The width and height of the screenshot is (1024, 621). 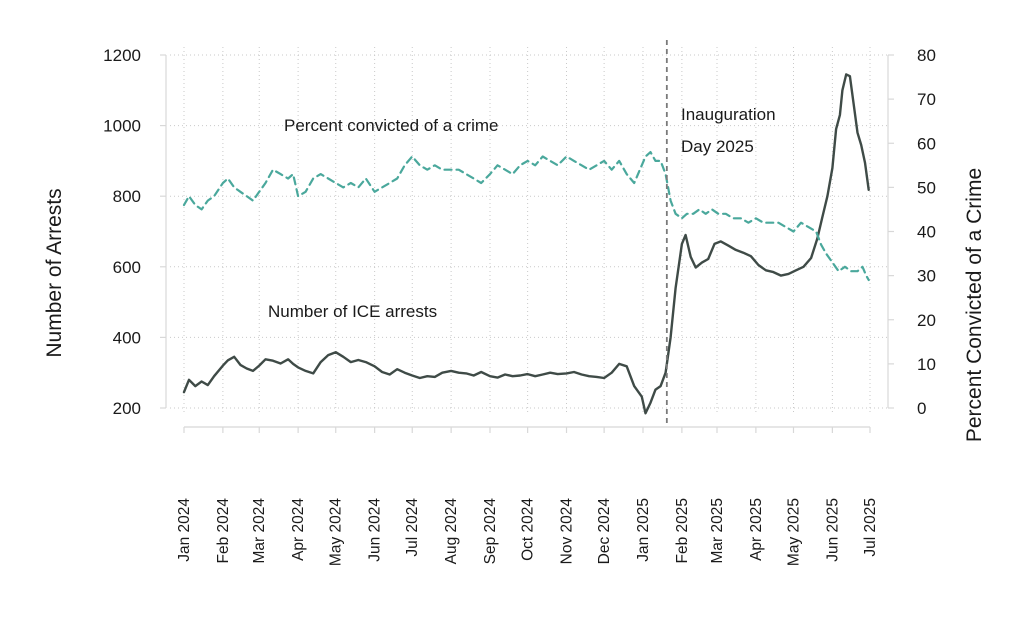 I want to click on left-tick-label: 200, so click(x=127, y=408).